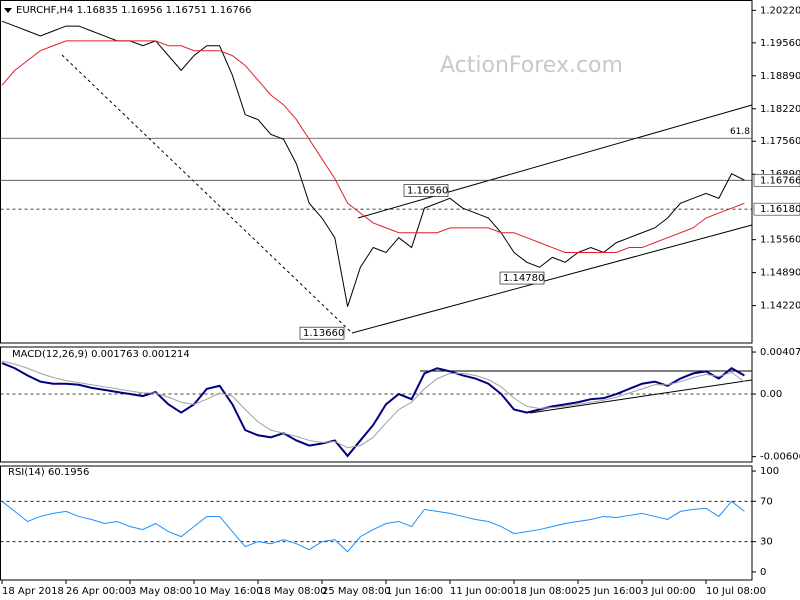 The width and height of the screenshot is (800, 600). What do you see at coordinates (414, 591) in the screenshot?
I see `x-tick-label: 1 Jun 16:00` at bounding box center [414, 591].